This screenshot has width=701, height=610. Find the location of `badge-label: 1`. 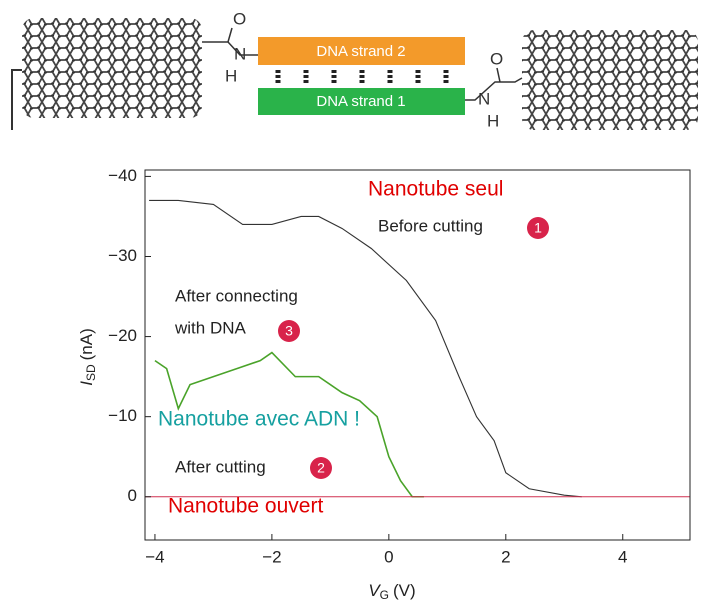

badge-label: 1 is located at coordinates (538, 228).